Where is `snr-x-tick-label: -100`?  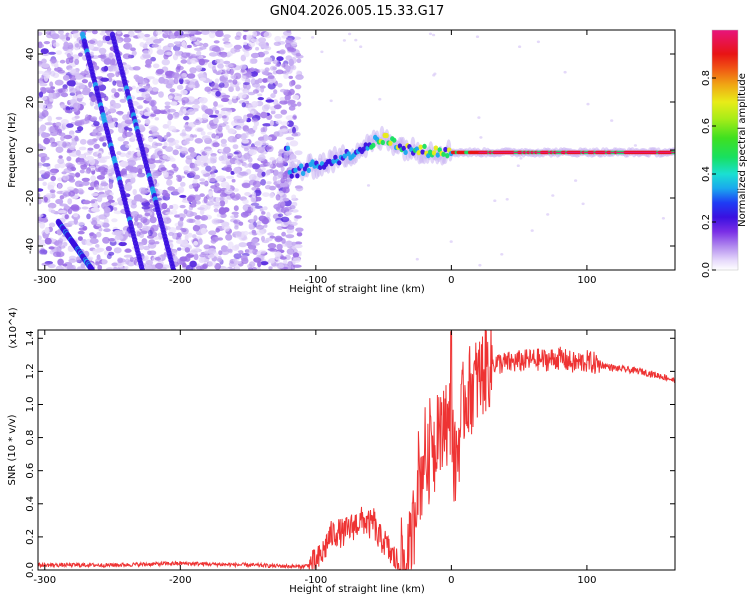 snr-x-tick-label: -100 is located at coordinates (315, 580).